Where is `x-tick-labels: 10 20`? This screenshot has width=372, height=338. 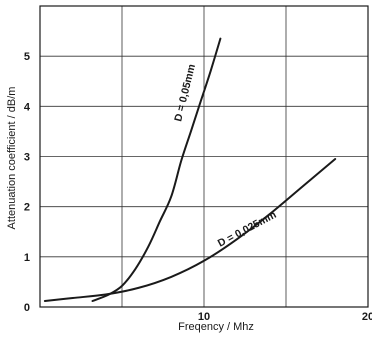
x-tick-labels: 10 20 is located at coordinates (285, 317).